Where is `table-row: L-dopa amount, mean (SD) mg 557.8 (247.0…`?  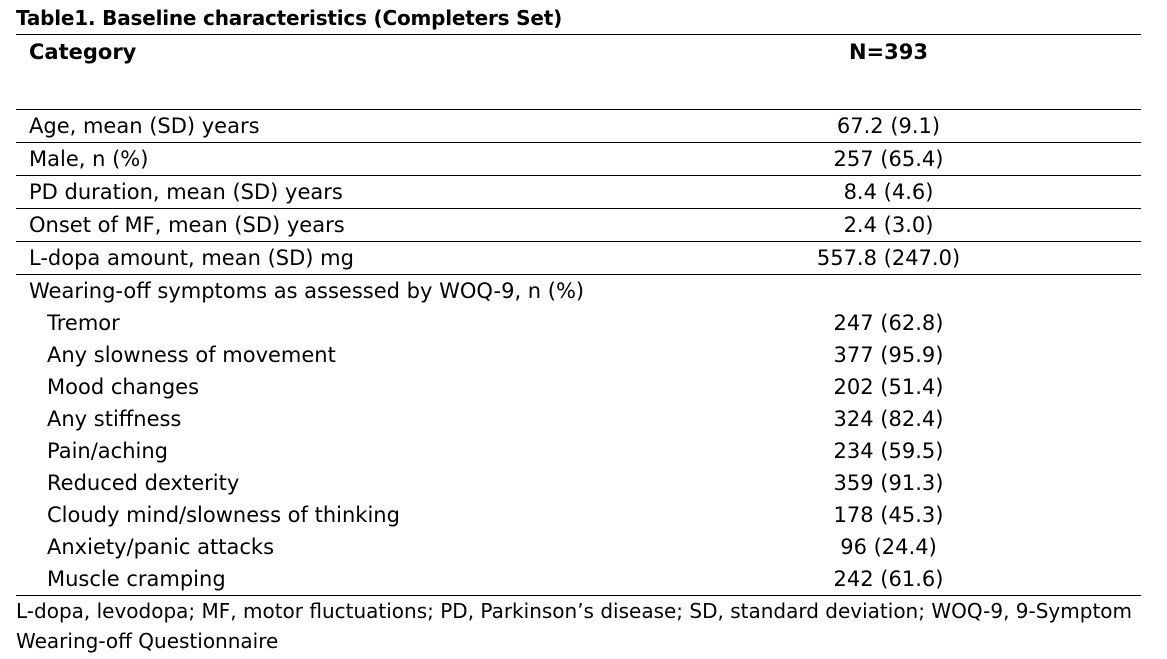
table-row: L-dopa amount, mean (SD) mg 557.8 (247.0… is located at coordinates (578, 258).